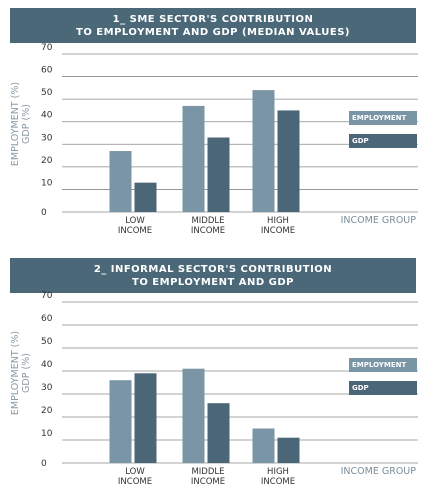  I want to click on chart-title-line-2: TO EMPLOYMENT AND GDP (MEDIAN VALUES), so click(213, 32).